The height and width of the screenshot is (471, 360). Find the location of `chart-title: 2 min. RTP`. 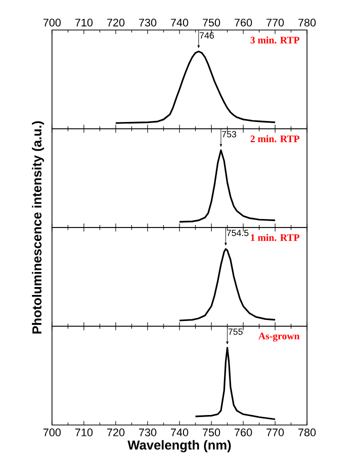

chart-title: 2 min. RTP is located at coordinates (275, 138).